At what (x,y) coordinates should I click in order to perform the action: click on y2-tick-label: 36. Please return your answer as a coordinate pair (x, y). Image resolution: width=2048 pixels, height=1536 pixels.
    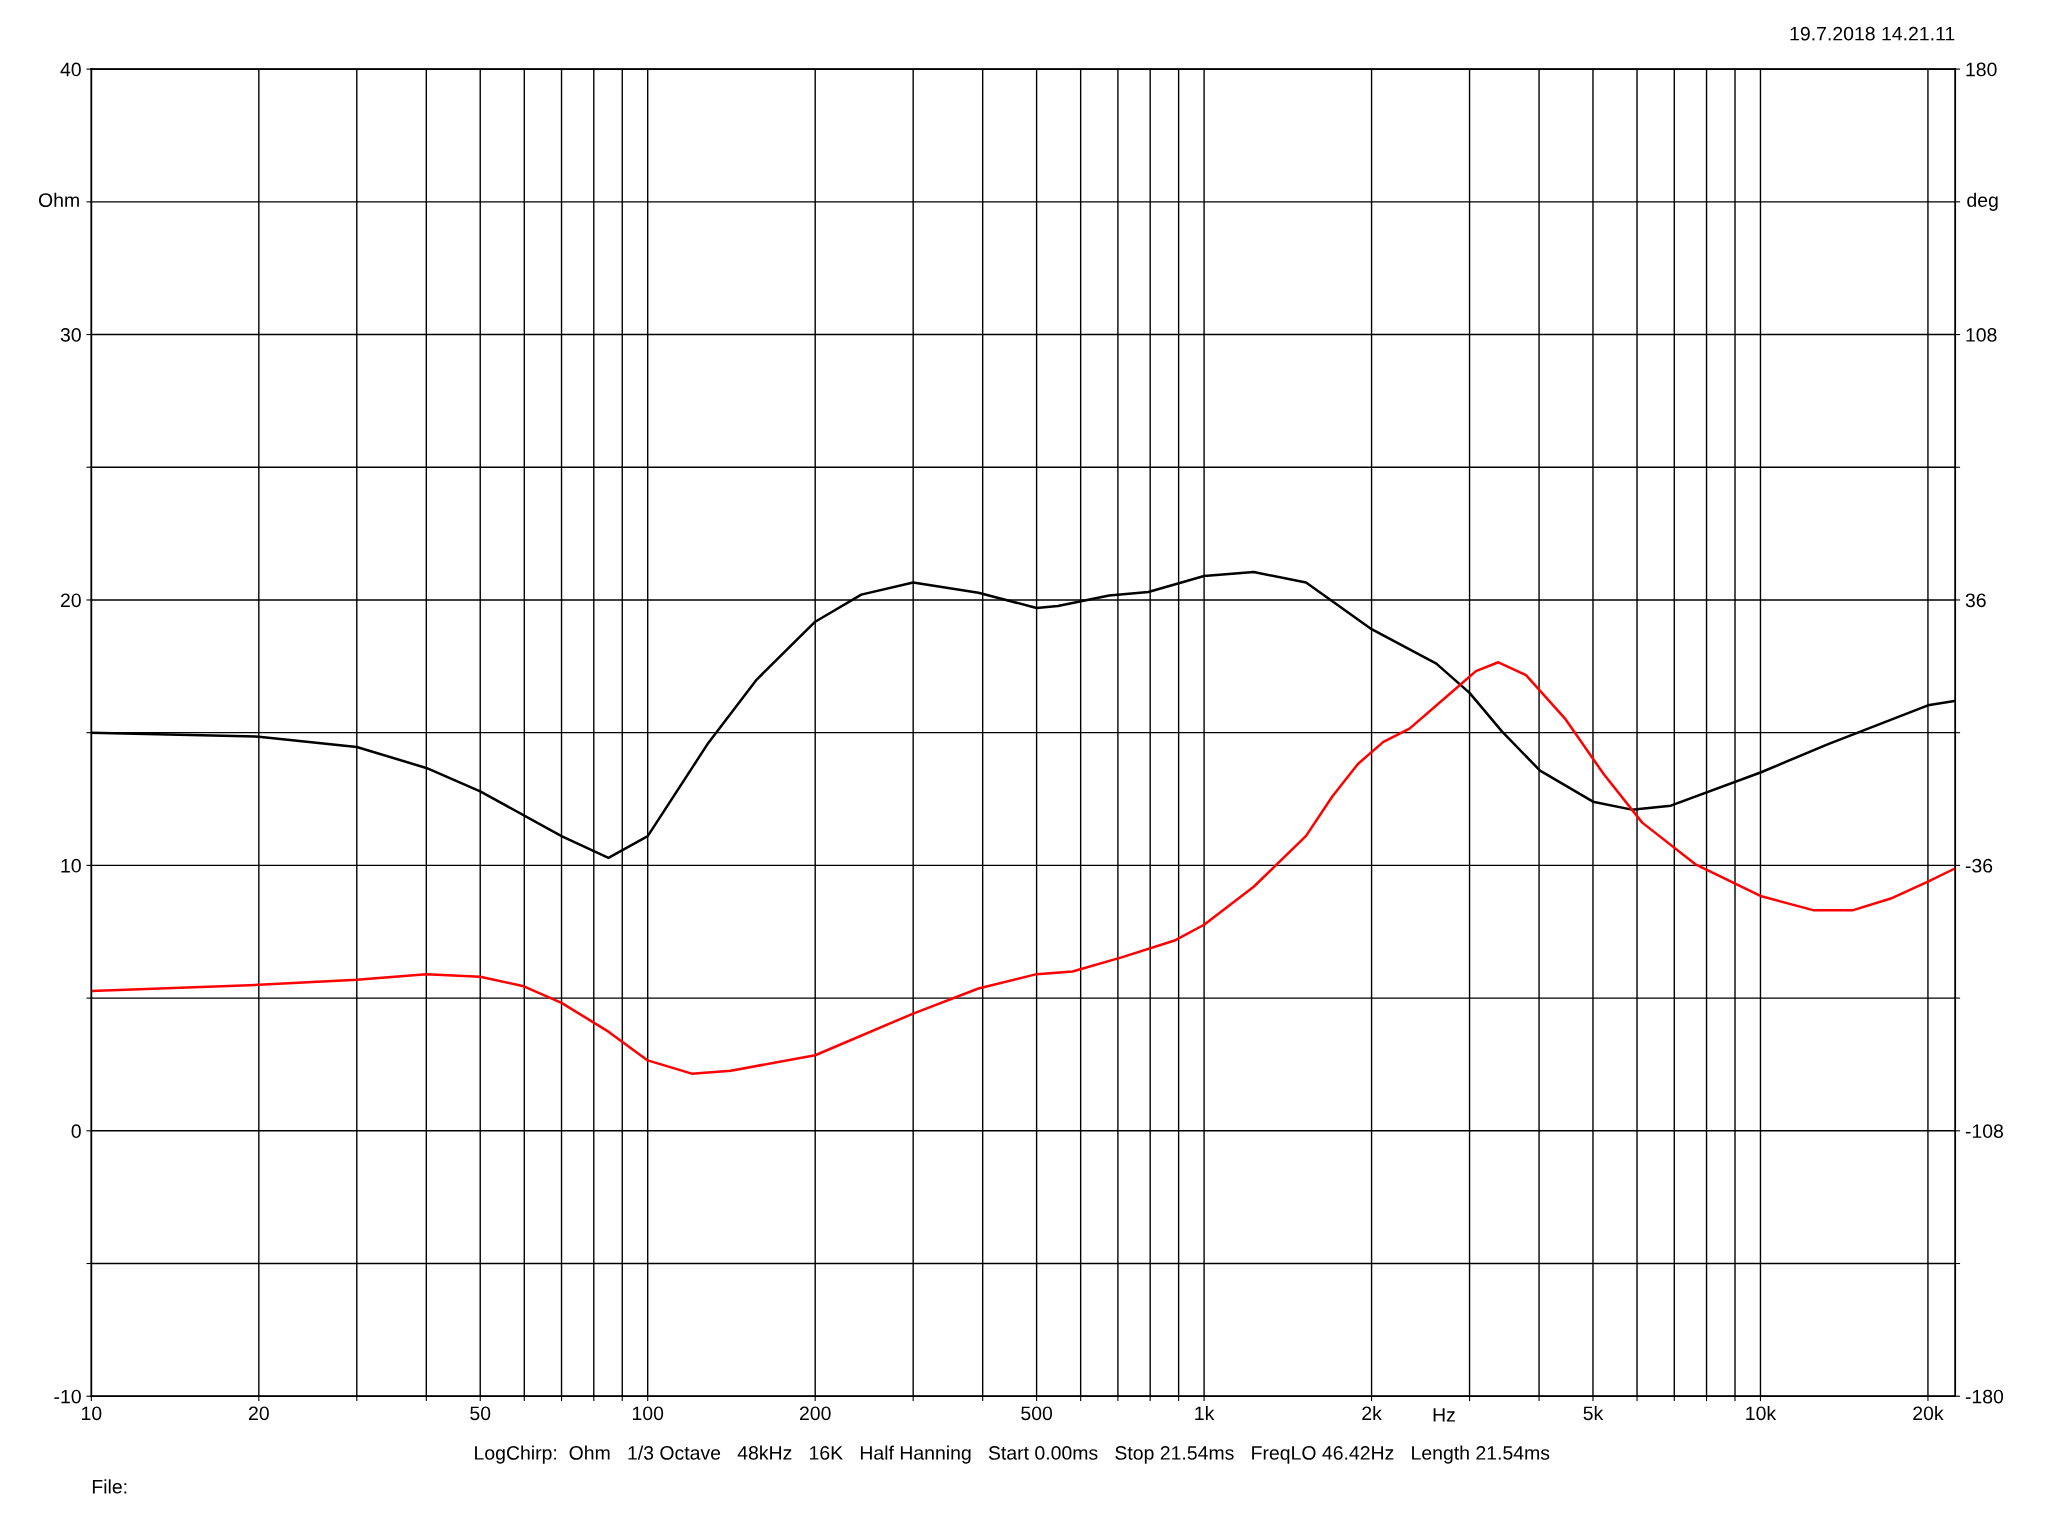
    Looking at the image, I should click on (1975, 600).